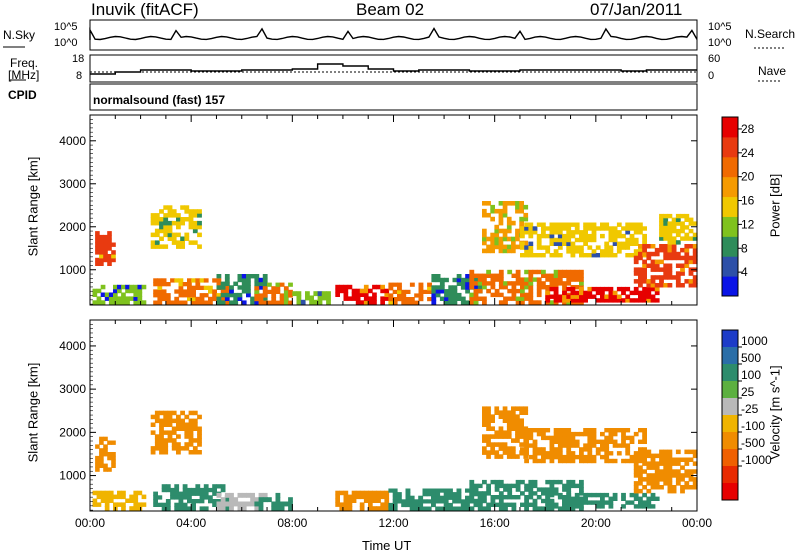 This screenshot has width=800, height=554. What do you see at coordinates (751, 358) in the screenshot?
I see `velocity-colorbar-tick-label: 500` at bounding box center [751, 358].